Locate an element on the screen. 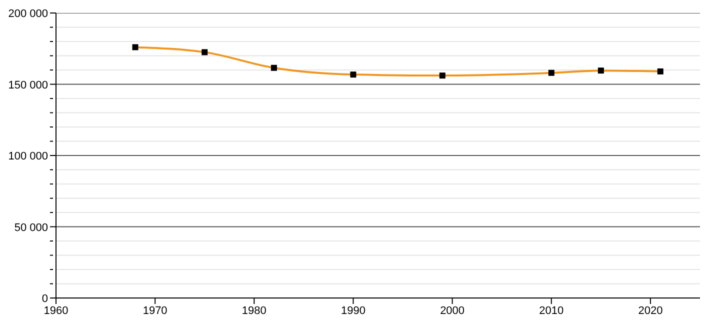 This screenshot has height=320, width=710. x-tick-label: 1970 is located at coordinates (155, 310).